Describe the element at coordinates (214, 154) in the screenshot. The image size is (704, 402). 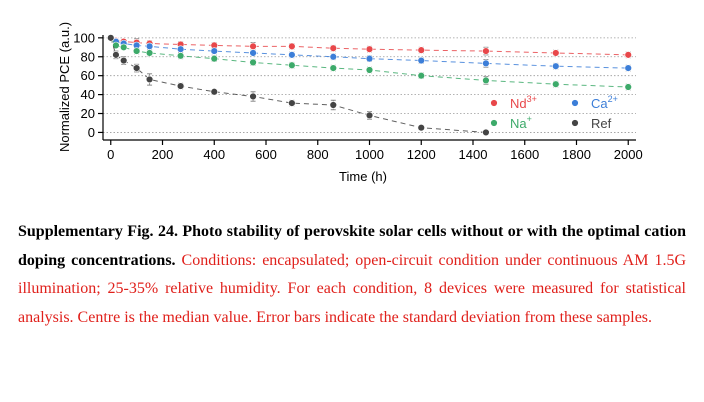
I see `x-tick-label: 400` at that location.